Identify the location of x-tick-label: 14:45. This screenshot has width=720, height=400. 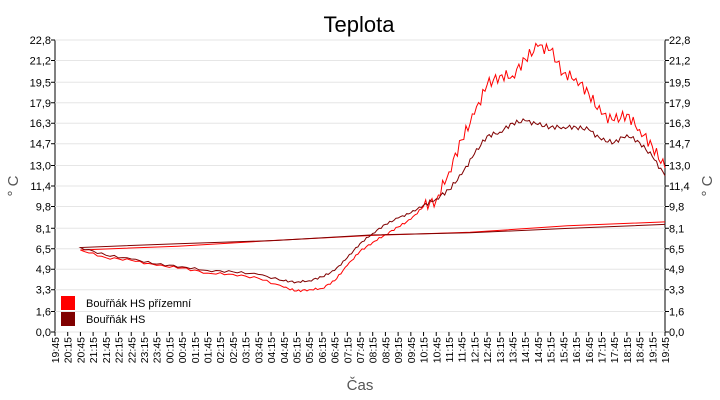
(539, 350).